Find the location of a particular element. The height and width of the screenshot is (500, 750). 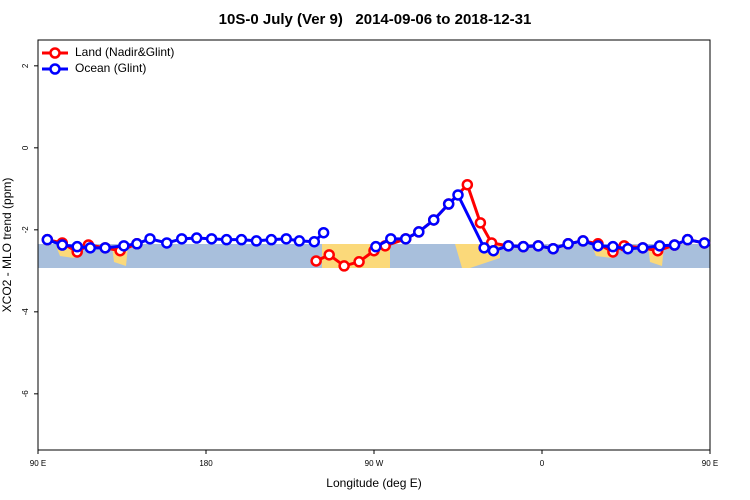

x-tick-label: 0 is located at coordinates (542, 463).